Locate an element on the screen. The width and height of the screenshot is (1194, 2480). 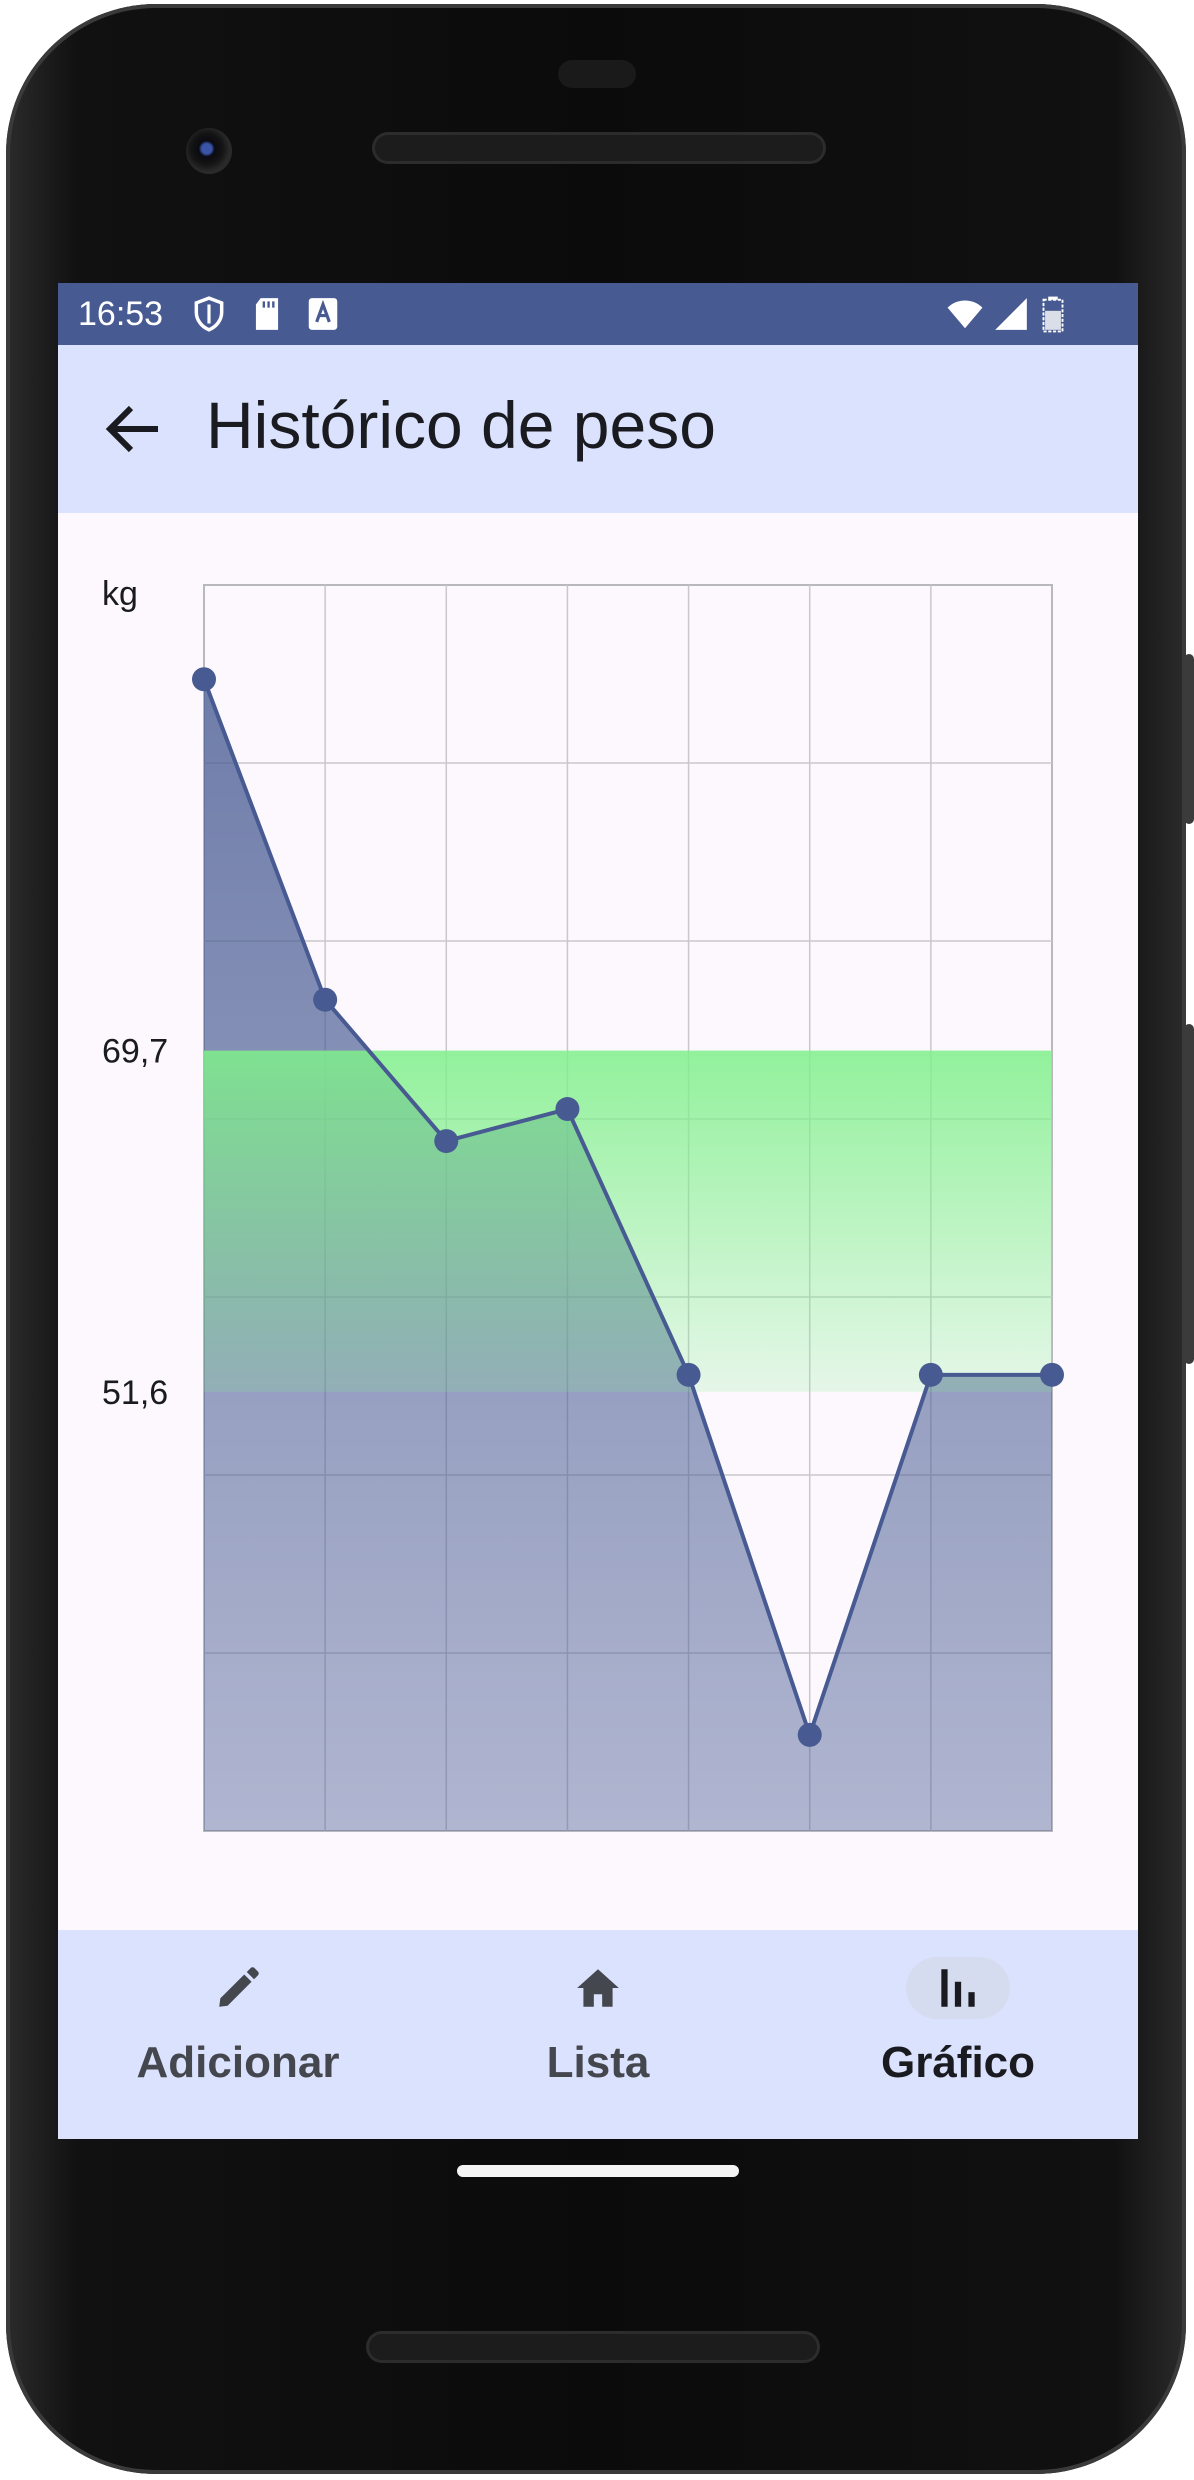
sd-card-icon is located at coordinates (267, 314).